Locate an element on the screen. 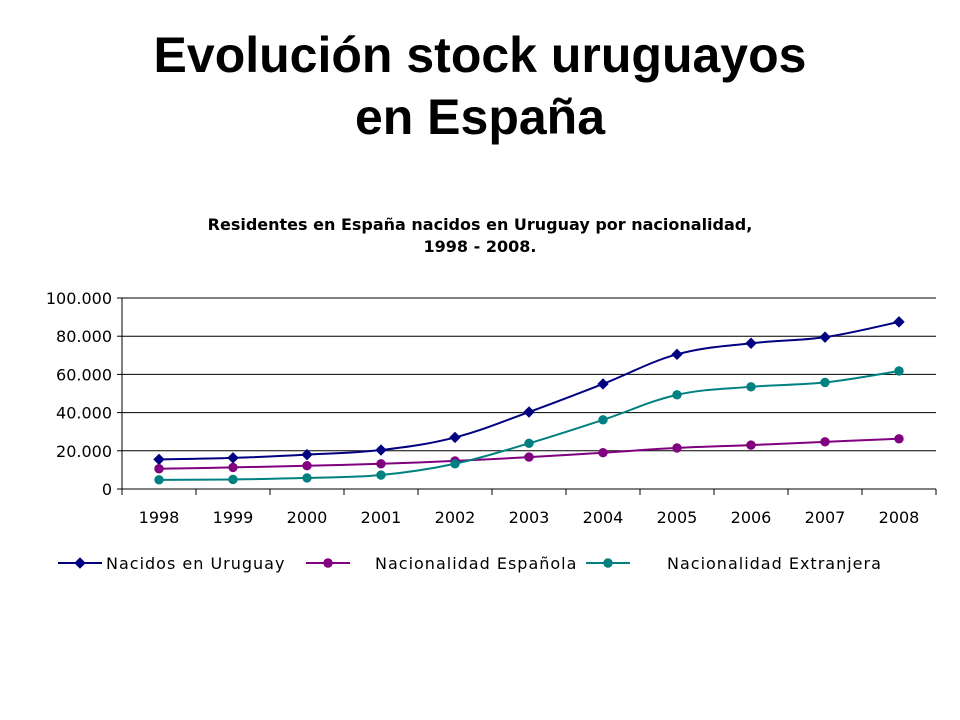  x-tick-label: 2001 is located at coordinates (381, 517).